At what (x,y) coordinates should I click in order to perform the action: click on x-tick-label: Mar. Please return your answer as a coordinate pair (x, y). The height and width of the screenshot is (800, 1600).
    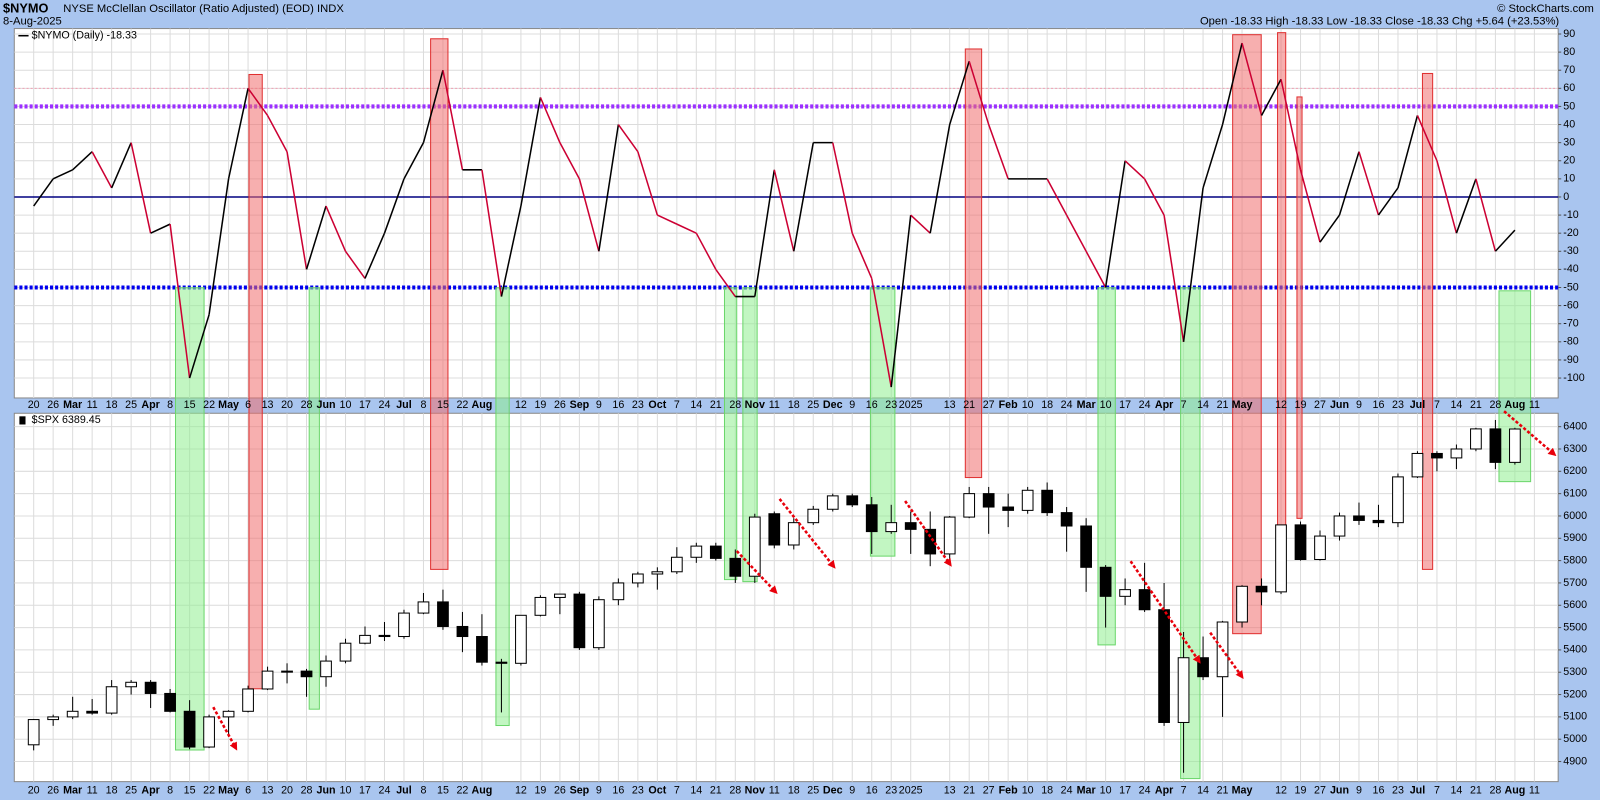
    Looking at the image, I should click on (1086, 791).